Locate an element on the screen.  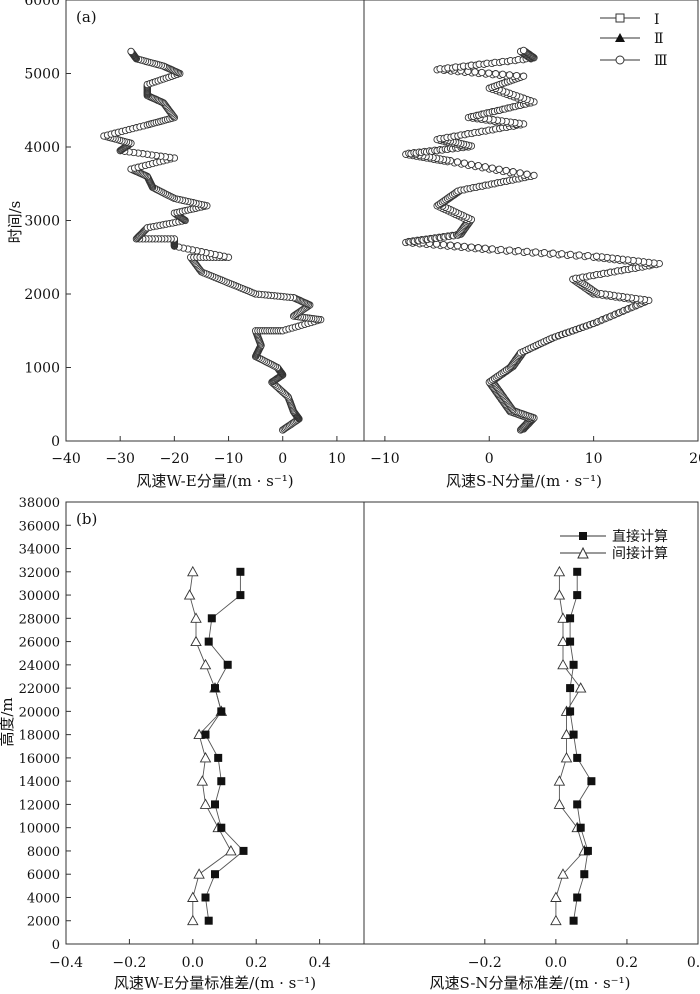
legend-direct-label: 直接计算 is located at coordinates (640, 536).